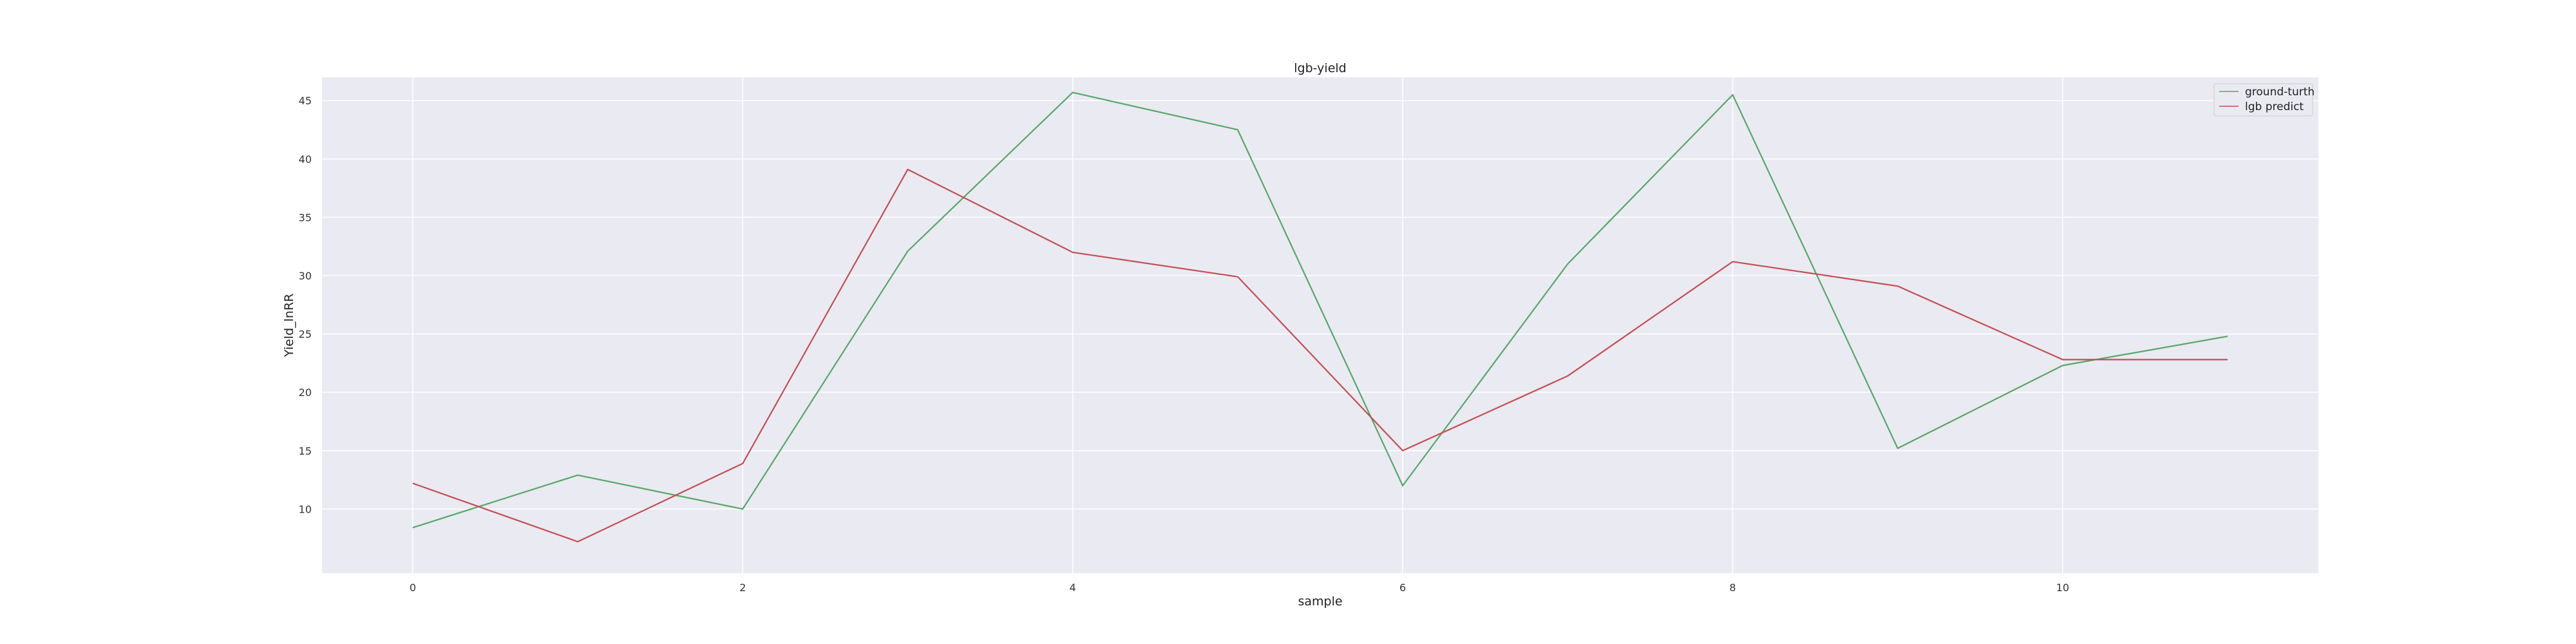 This screenshot has height=644, width=2576. I want to click on y-tick-label: 40, so click(305, 159).